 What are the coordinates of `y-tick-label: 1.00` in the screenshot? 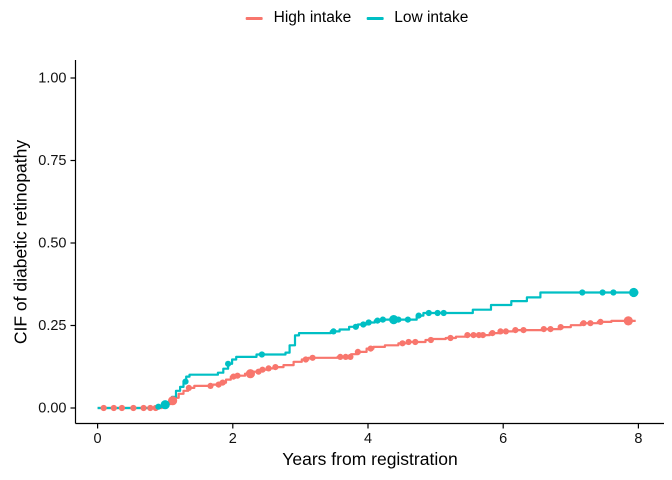 It's located at (52, 79).